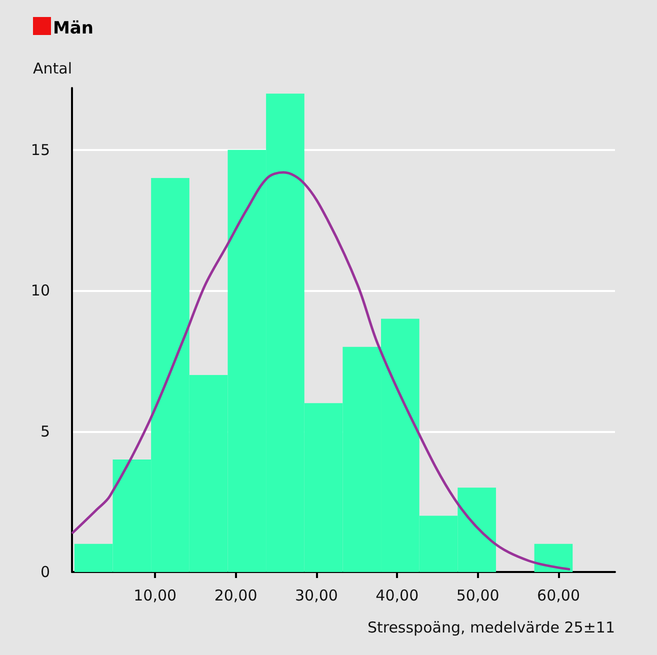  Describe the element at coordinates (491, 627) in the screenshot. I see `x-axis-title: Stresspoäng, medelvärde 25±11` at that location.